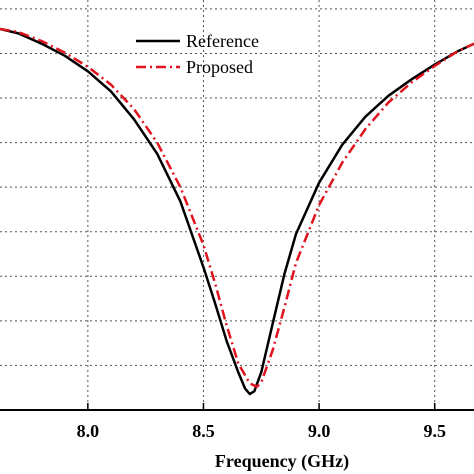 Image resolution: width=474 pixels, height=474 pixels. Describe the element at coordinates (197, 54) in the screenshot. I see `legend: Reference Proposed` at that location.